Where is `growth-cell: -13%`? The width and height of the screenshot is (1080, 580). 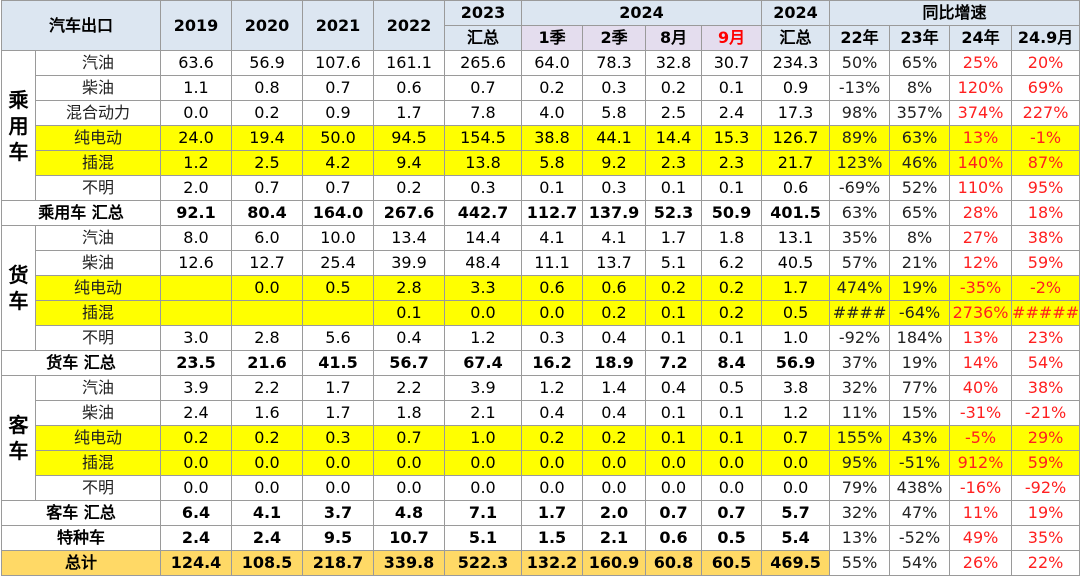 growth-cell: -13% is located at coordinates (860, 88).